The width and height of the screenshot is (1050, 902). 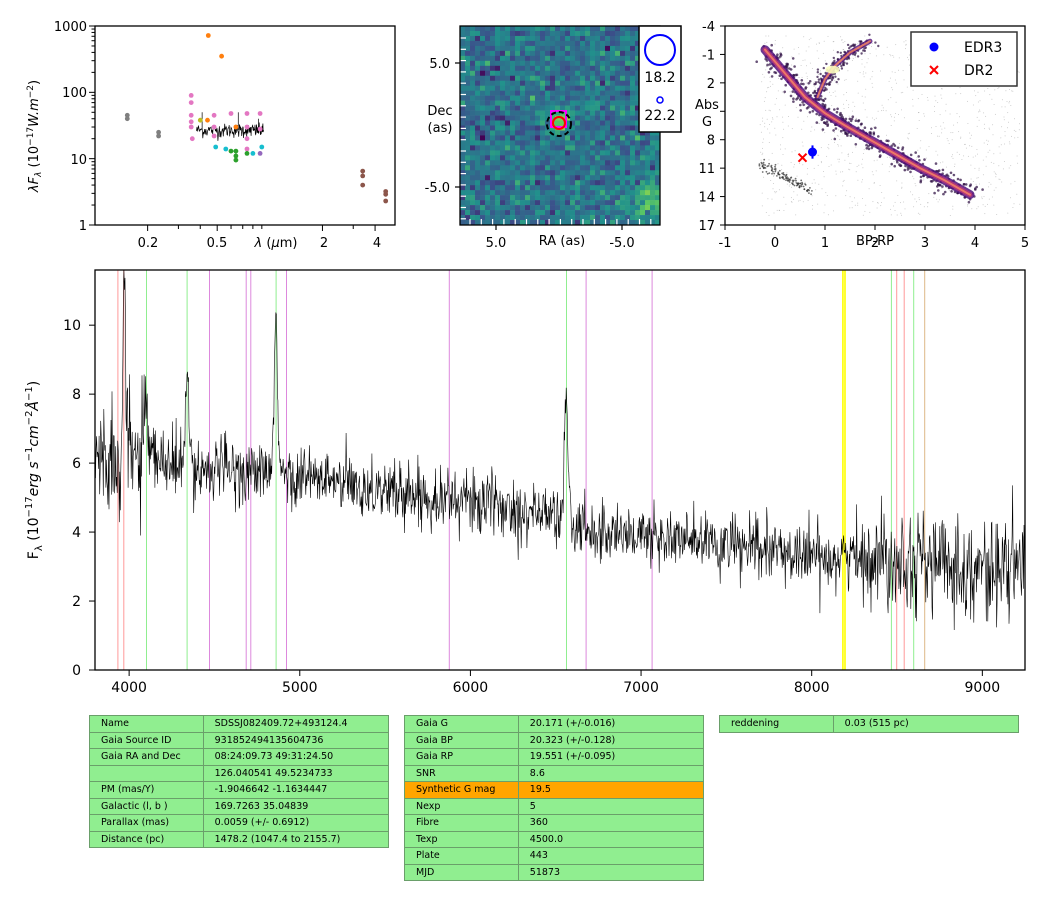 I want to click on info-table-3-value: 0.03 (515 pc), so click(x=926, y=724).